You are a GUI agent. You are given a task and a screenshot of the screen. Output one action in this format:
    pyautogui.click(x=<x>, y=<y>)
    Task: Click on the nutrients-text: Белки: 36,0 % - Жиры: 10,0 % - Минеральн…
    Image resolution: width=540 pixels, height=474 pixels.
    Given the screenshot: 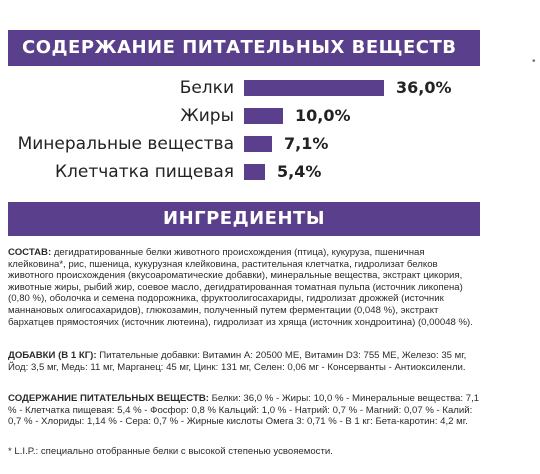 What is the action you would take?
    pyautogui.click(x=244, y=410)
    